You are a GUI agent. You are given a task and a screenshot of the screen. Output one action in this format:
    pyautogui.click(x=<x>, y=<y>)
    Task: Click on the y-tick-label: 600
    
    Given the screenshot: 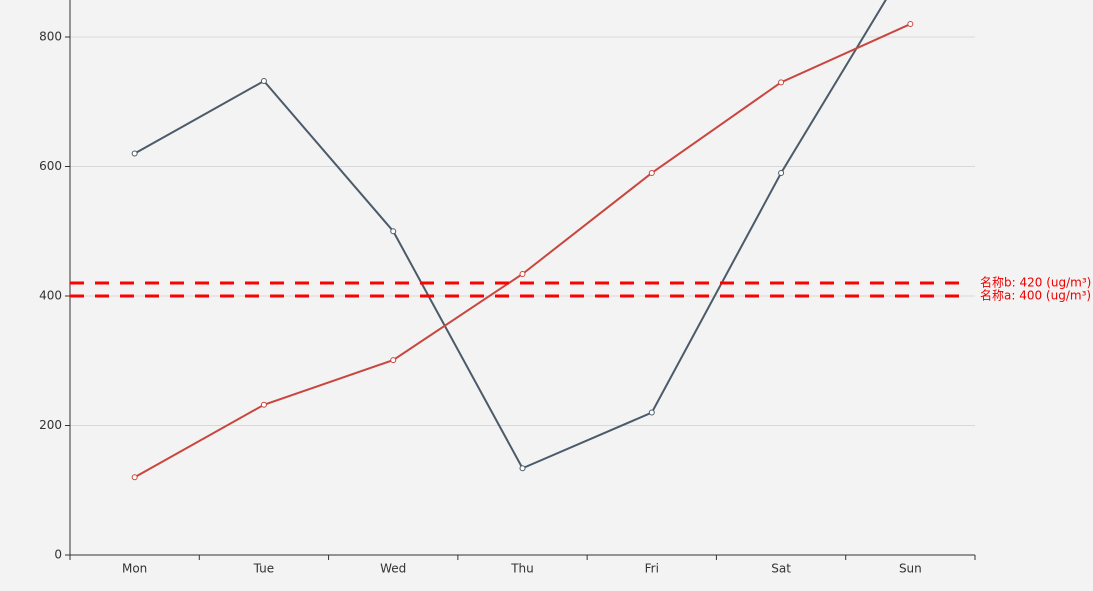 What is the action you would take?
    pyautogui.click(x=50, y=166)
    